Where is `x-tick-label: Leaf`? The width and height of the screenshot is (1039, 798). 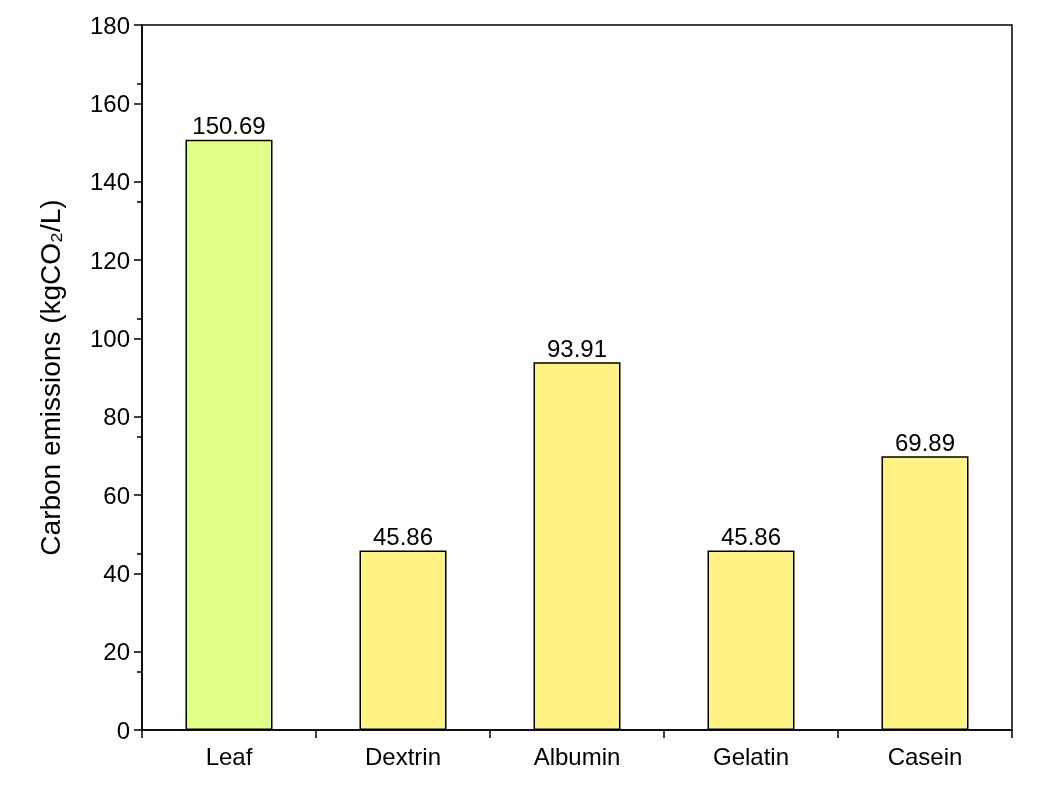 x-tick-label: Leaf is located at coordinates (229, 756).